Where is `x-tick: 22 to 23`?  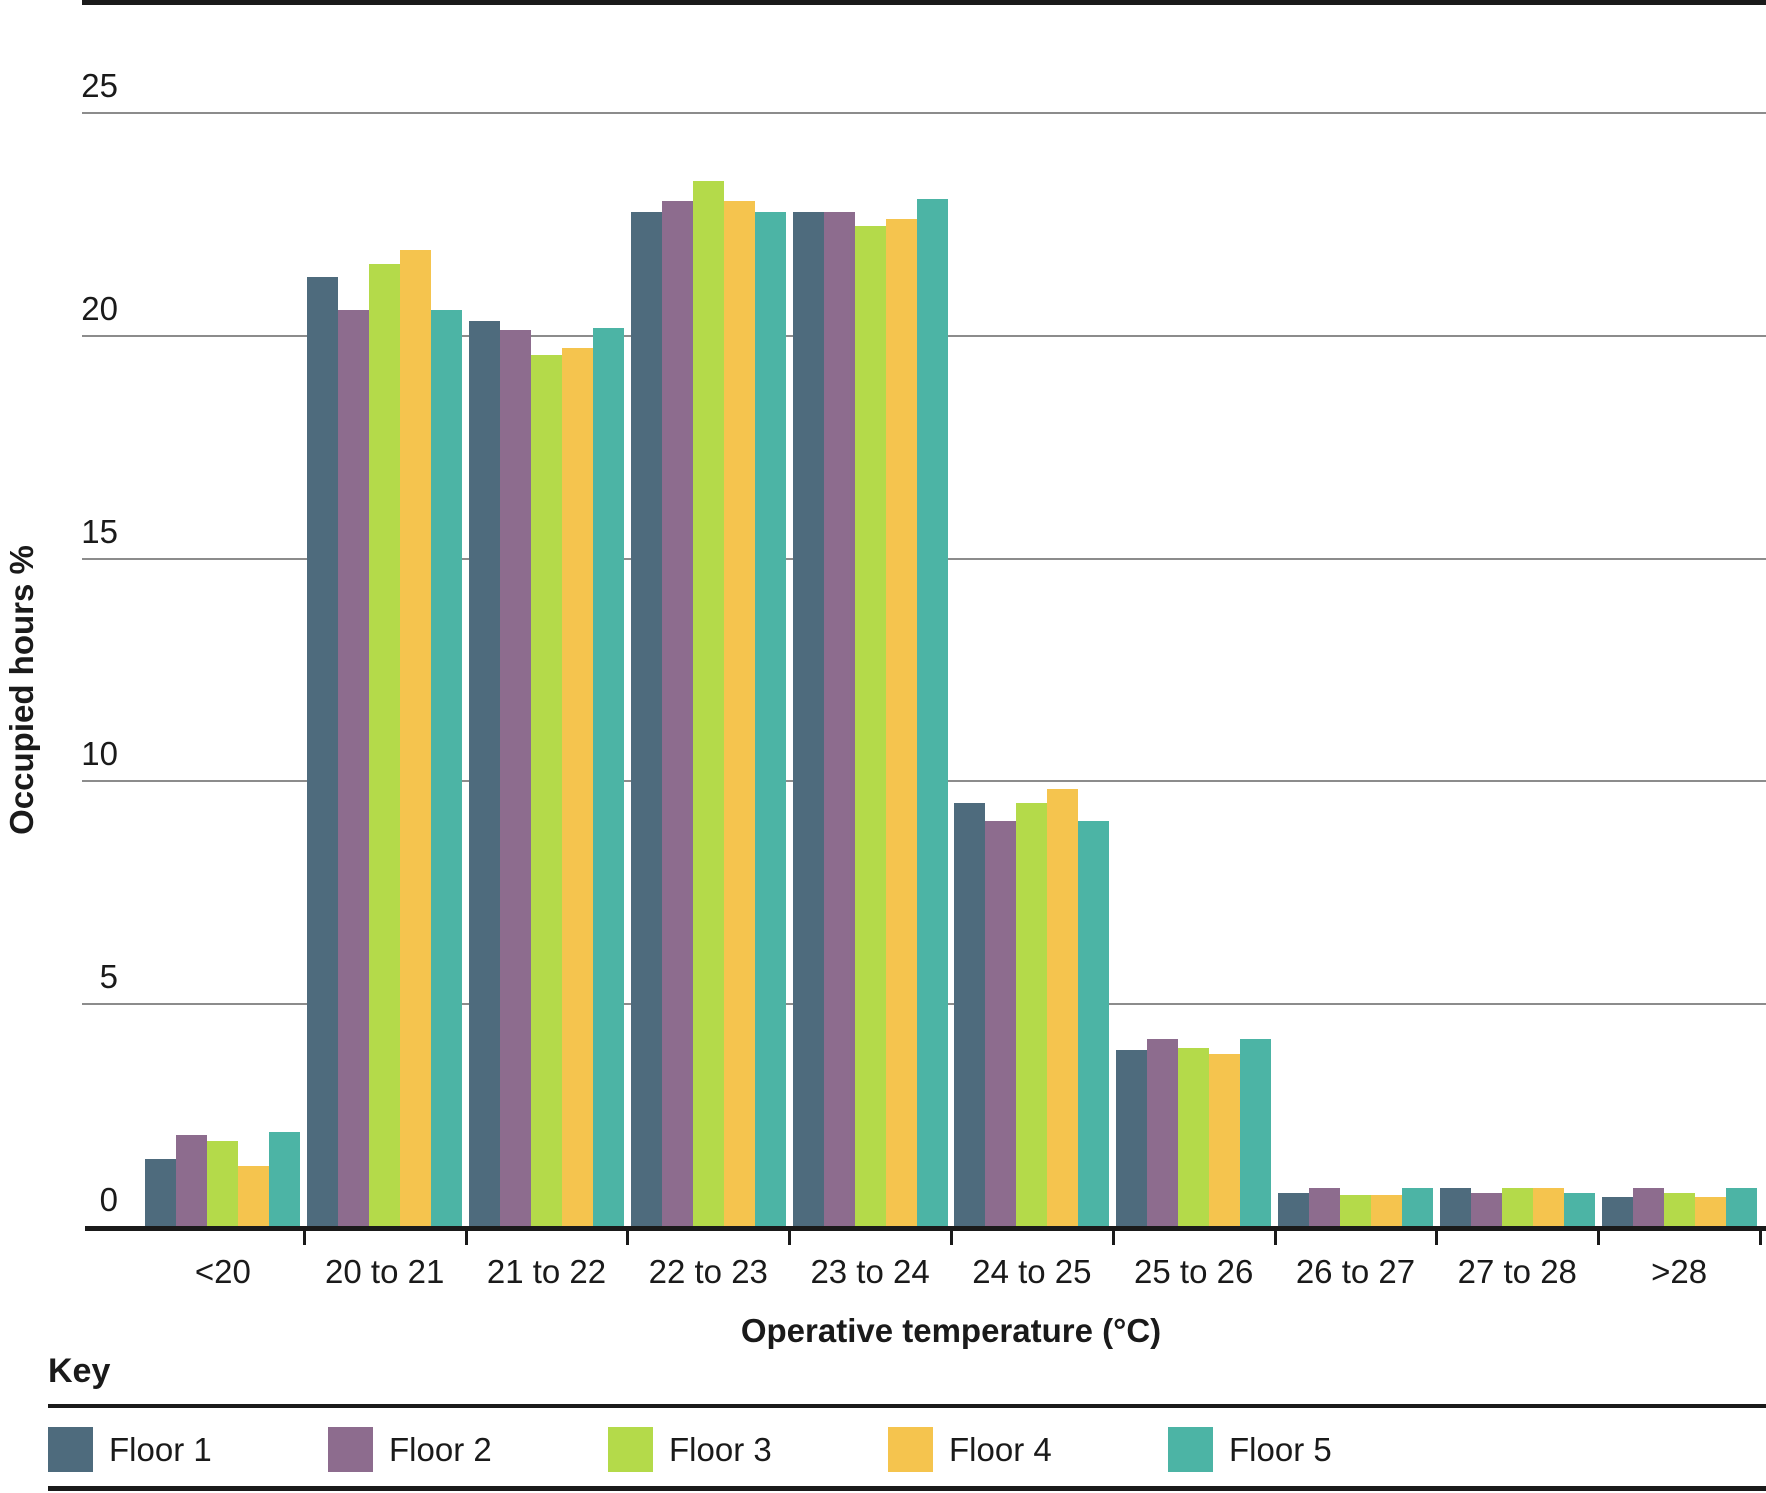 x-tick: 22 to 23 is located at coordinates (709, 1262).